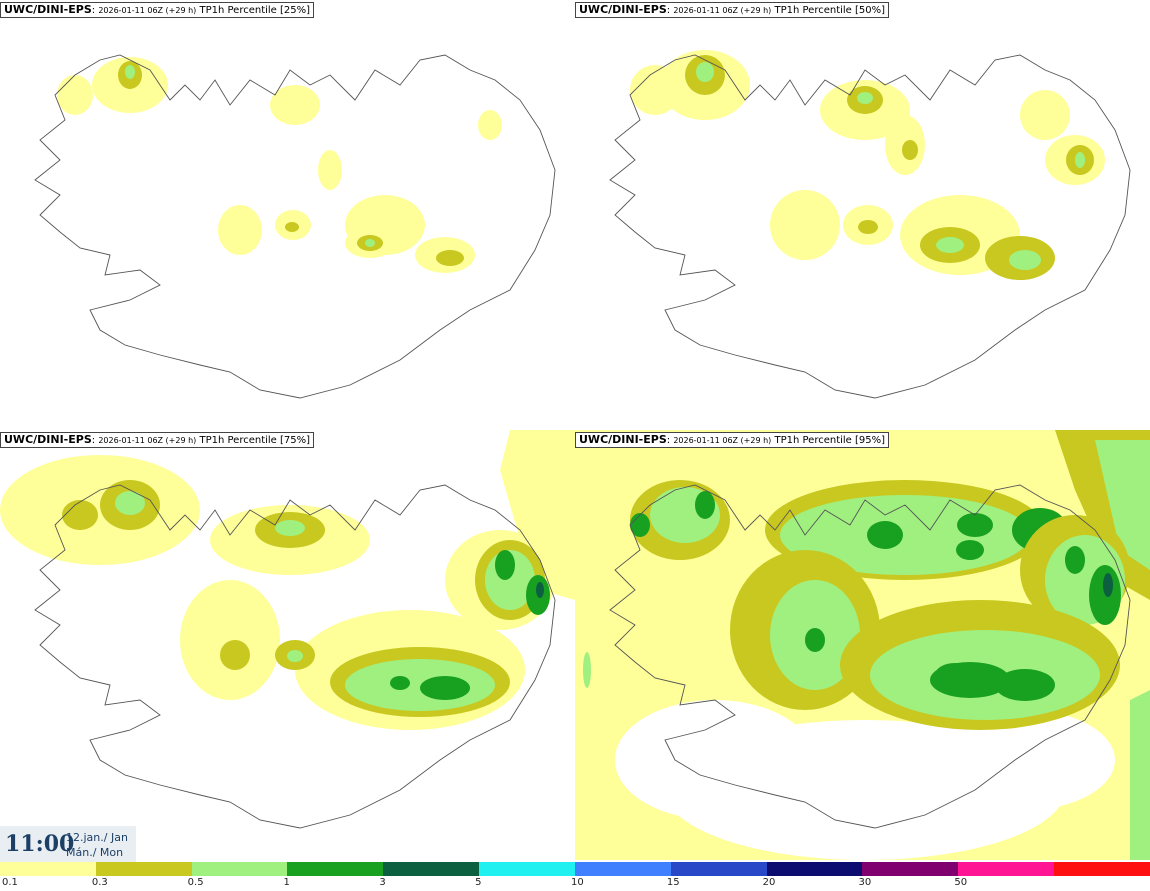 This screenshot has height=891, width=1150. Describe the element at coordinates (97, 837) in the screenshot. I see `valid-date: 12.jan./ Jan` at that location.